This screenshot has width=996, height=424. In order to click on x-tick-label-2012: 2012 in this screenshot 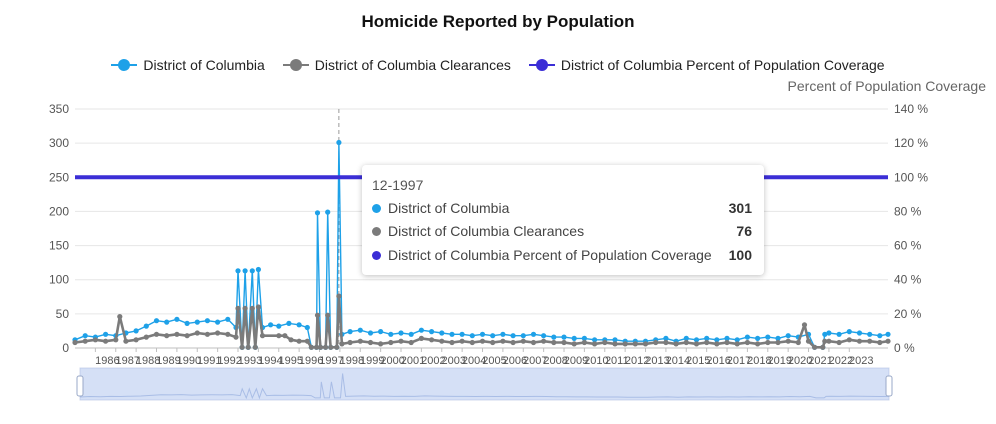, I will do `click(637, 361)`.